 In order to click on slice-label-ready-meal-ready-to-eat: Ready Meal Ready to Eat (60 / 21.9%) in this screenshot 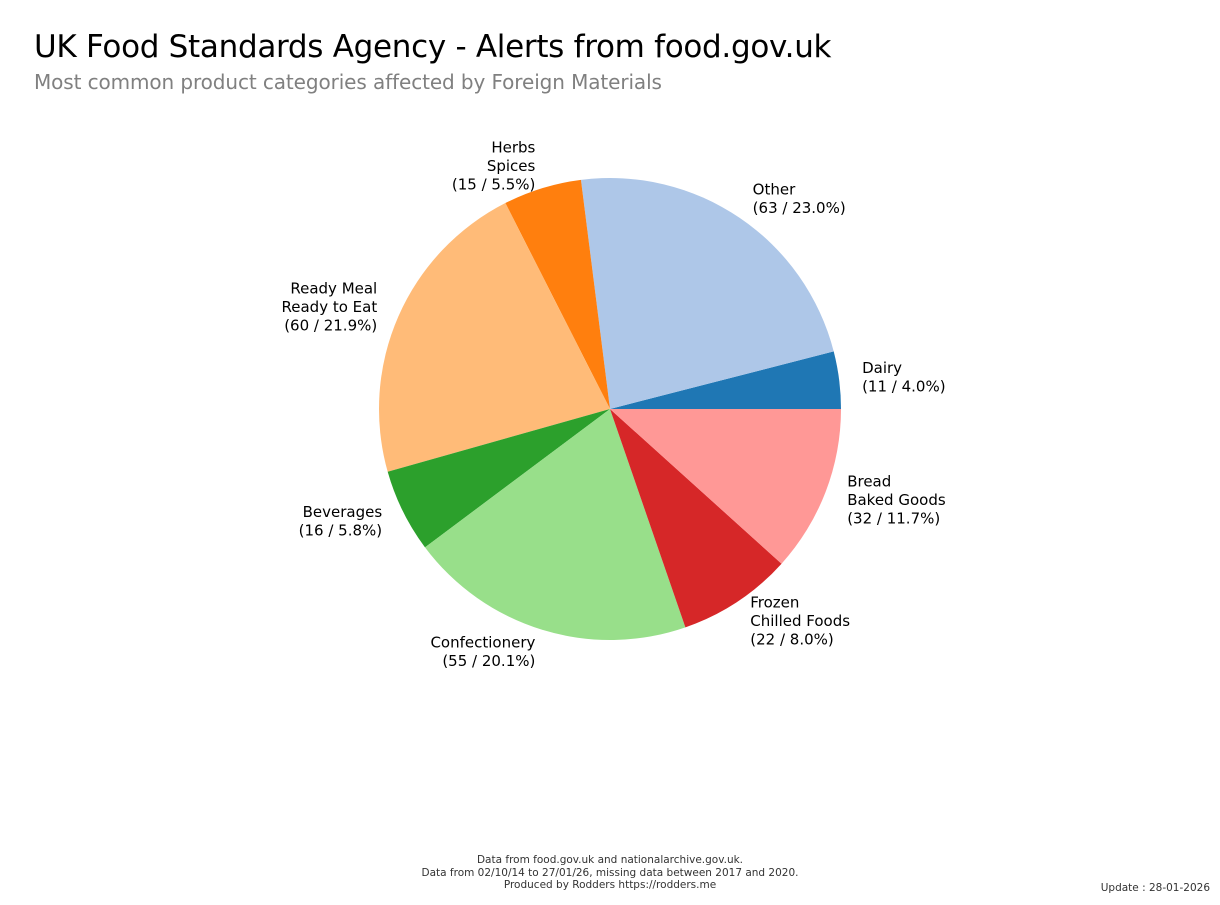, I will do `click(330, 307)`.